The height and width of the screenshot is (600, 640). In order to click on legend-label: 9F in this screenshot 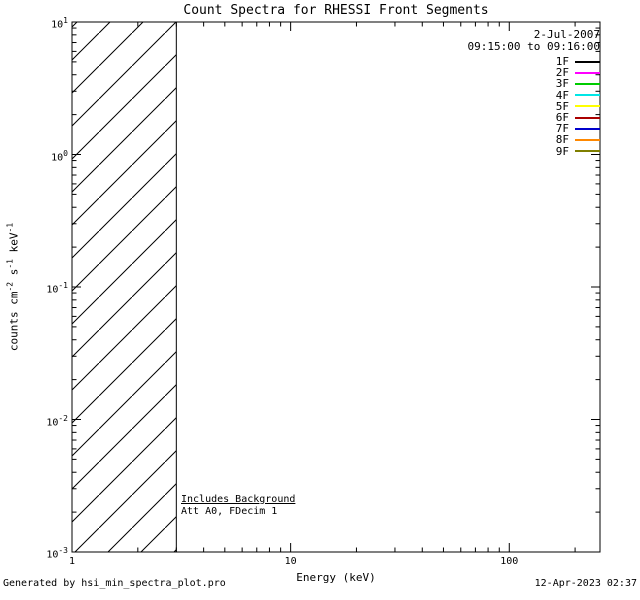, I will do `click(562, 151)`.